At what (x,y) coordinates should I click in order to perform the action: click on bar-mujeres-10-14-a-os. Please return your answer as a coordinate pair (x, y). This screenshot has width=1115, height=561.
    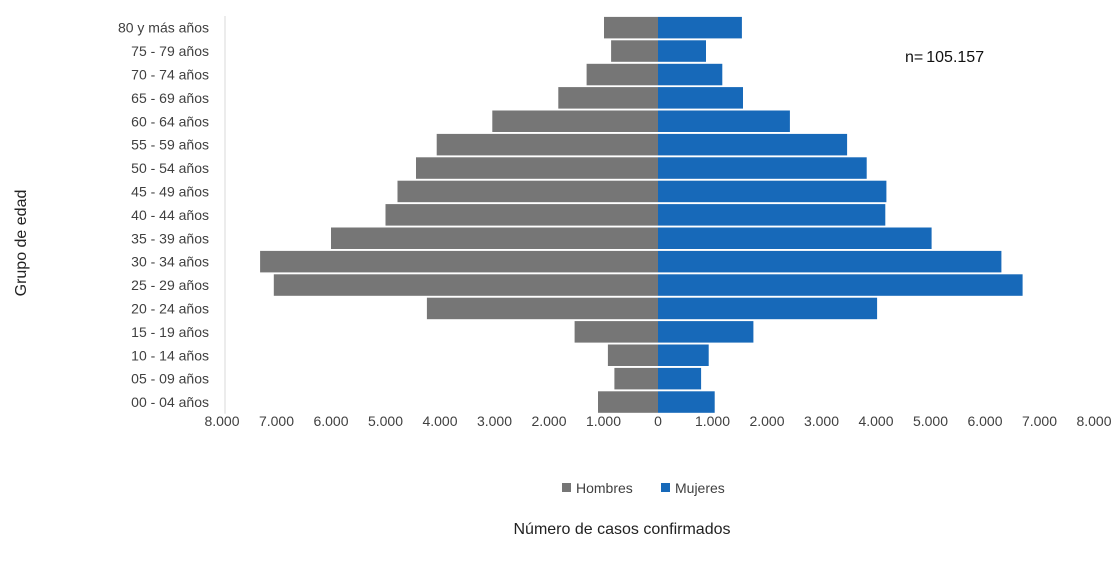
    Looking at the image, I should click on (683, 355).